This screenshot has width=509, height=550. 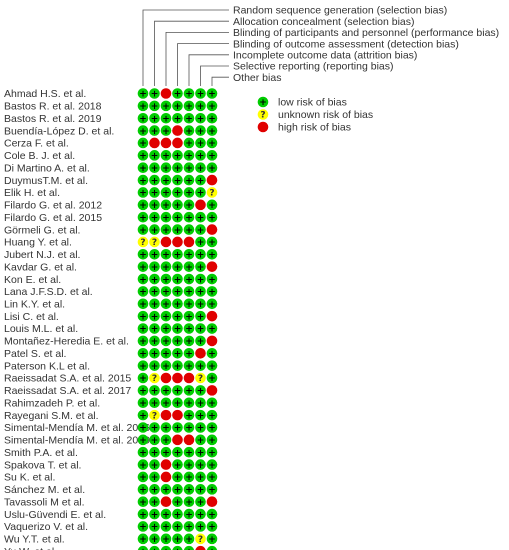 What do you see at coordinates (154, 341) in the screenshot?
I see `rating-montanez-heredia-e-et-al-domain-2: +` at bounding box center [154, 341].